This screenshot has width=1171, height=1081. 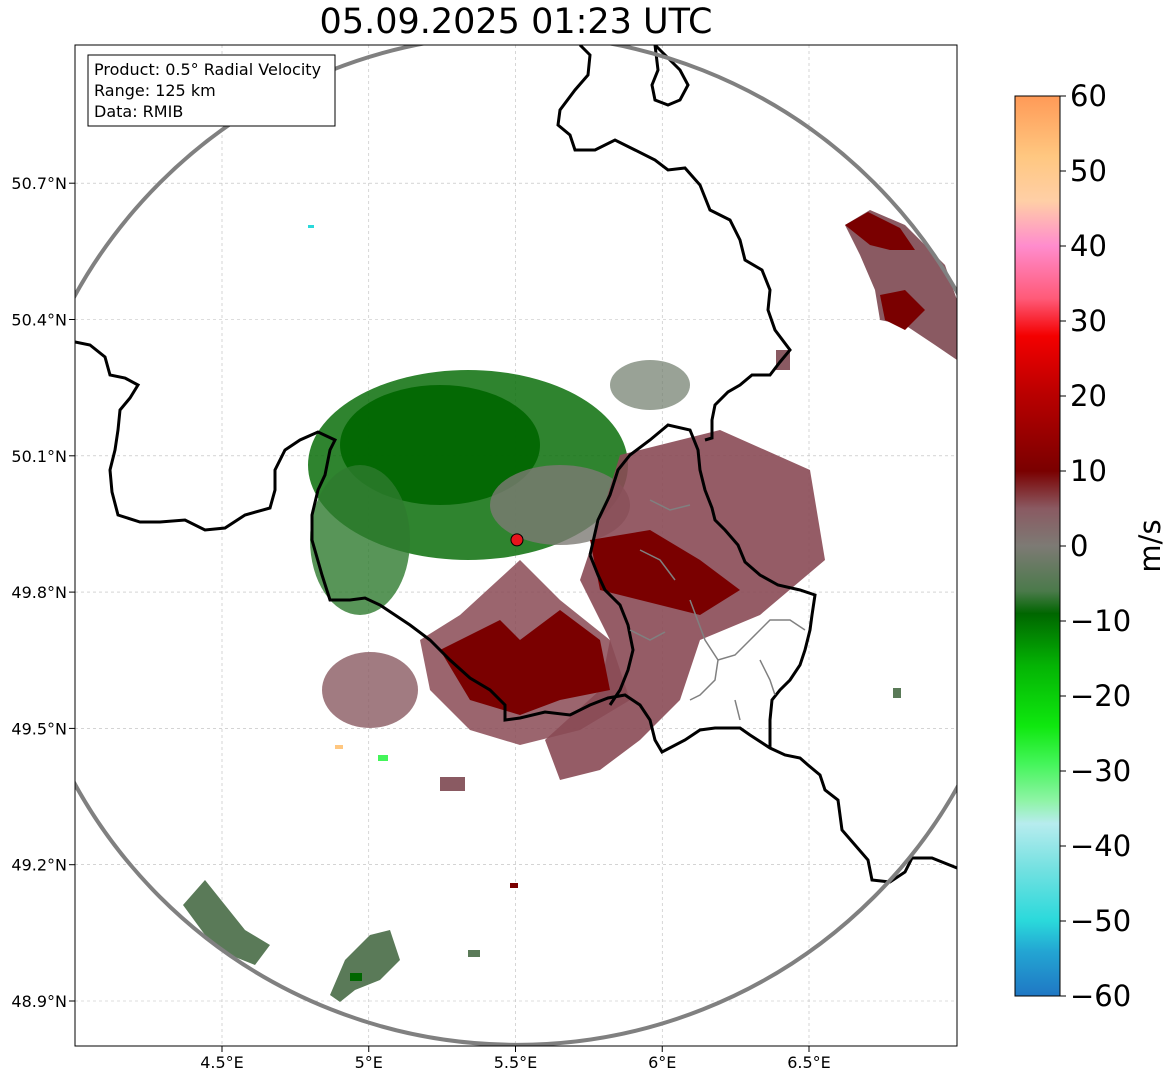 I want to click on lat-tick-label: 50.1°N, so click(x=39, y=456).